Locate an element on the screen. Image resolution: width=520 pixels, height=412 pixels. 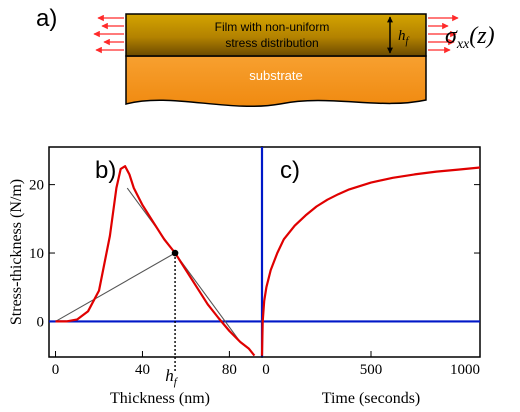
y-tick-label: 20 is located at coordinates (36, 186).